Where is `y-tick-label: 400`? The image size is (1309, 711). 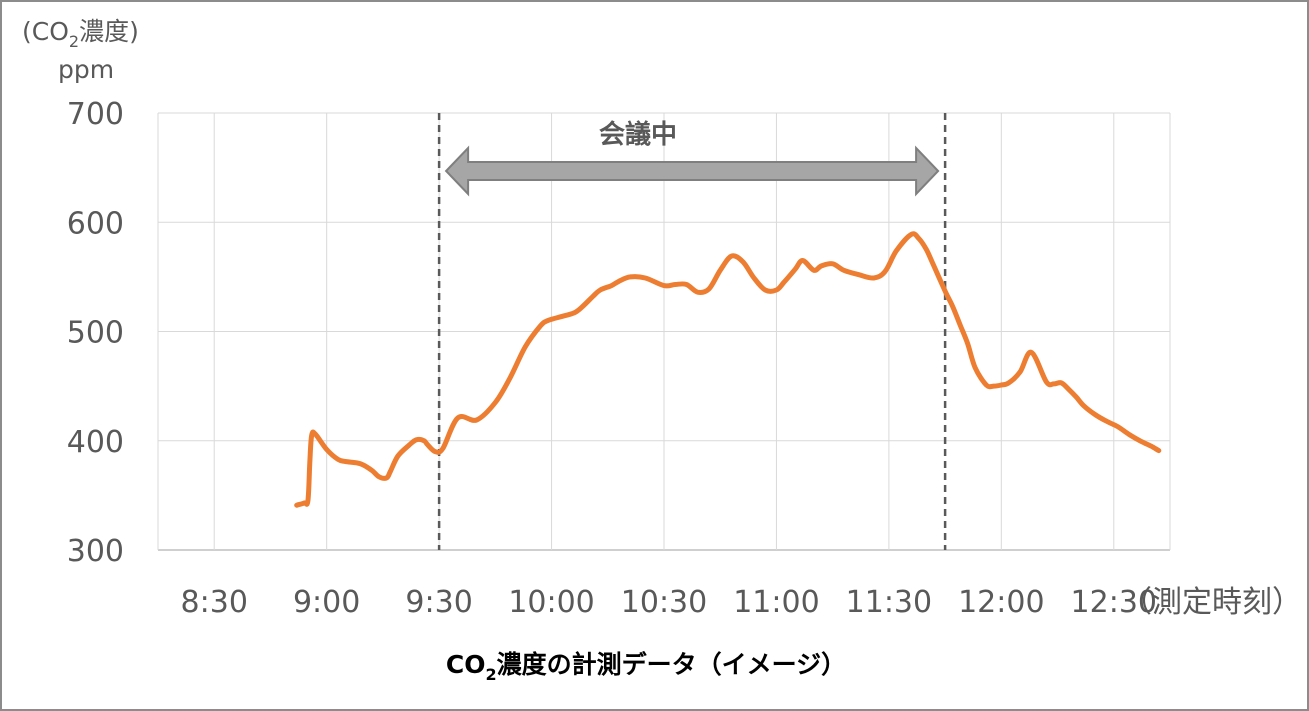 y-tick-label: 400 is located at coordinates (95, 442).